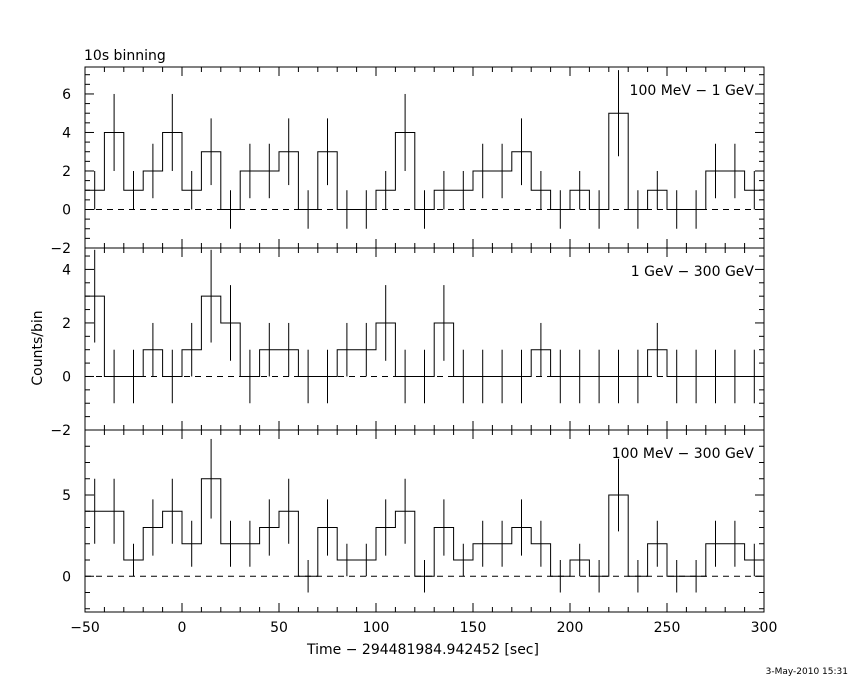  What do you see at coordinates (473, 628) in the screenshot?
I see `x-tick-label: 150` at bounding box center [473, 628].